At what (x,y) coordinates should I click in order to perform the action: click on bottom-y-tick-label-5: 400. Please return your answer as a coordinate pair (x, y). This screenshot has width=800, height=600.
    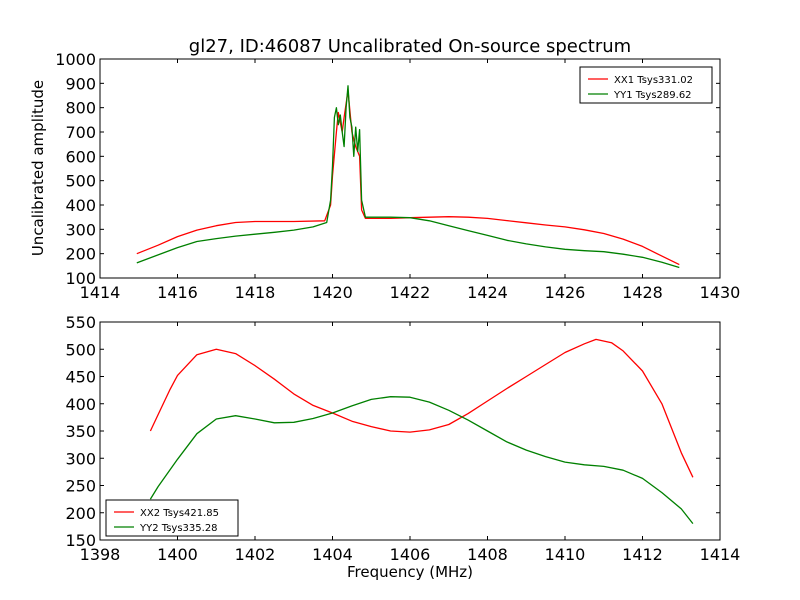
    Looking at the image, I should click on (80, 404).